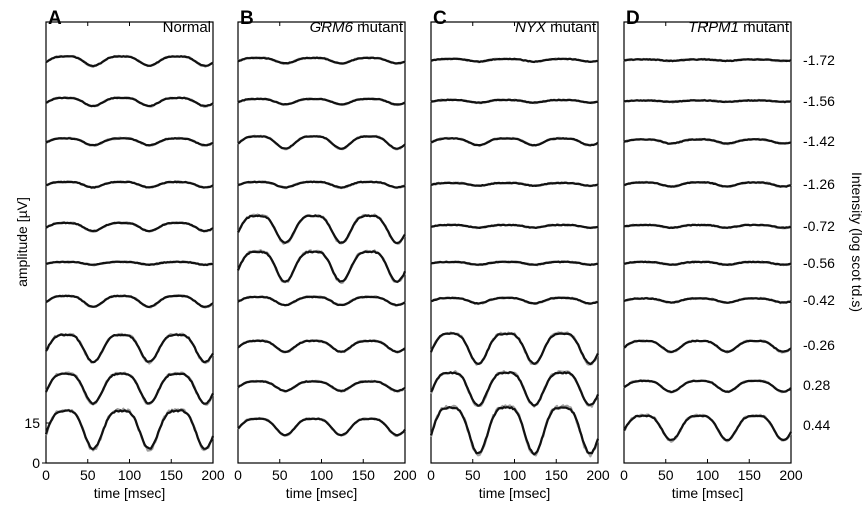 The image size is (867, 512). What do you see at coordinates (440, 18) in the screenshot?
I see `panel-letter: C` at bounding box center [440, 18].